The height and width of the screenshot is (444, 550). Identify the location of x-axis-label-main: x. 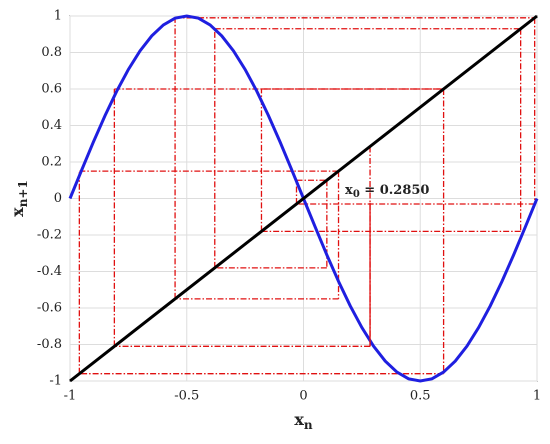
(299, 419).